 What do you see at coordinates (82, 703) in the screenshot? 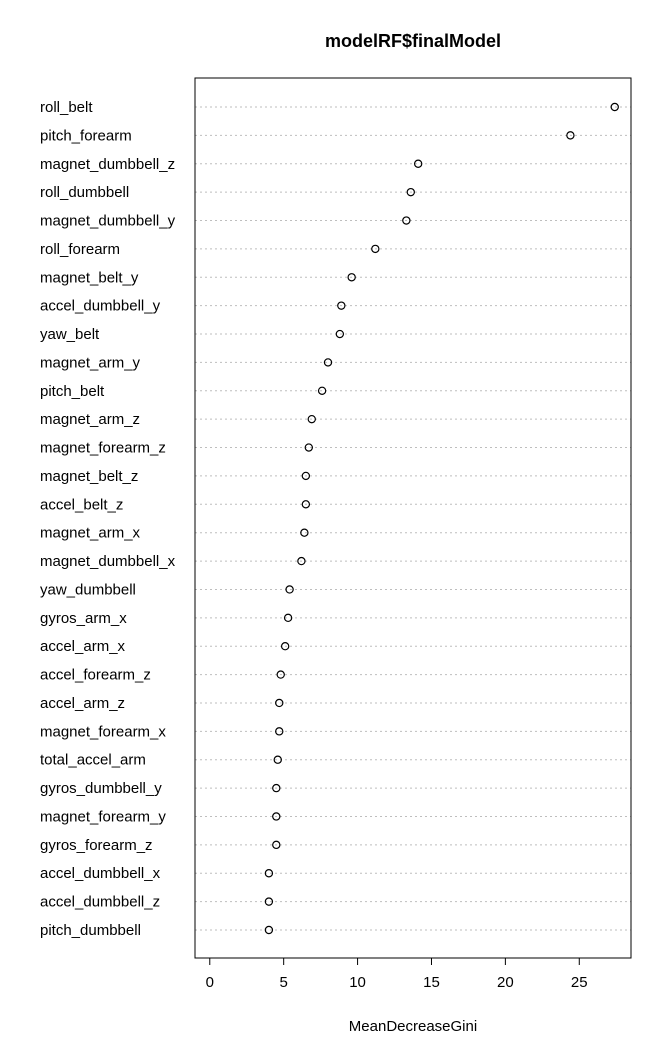
I see `category-label: accel_arm_z` at bounding box center [82, 703].